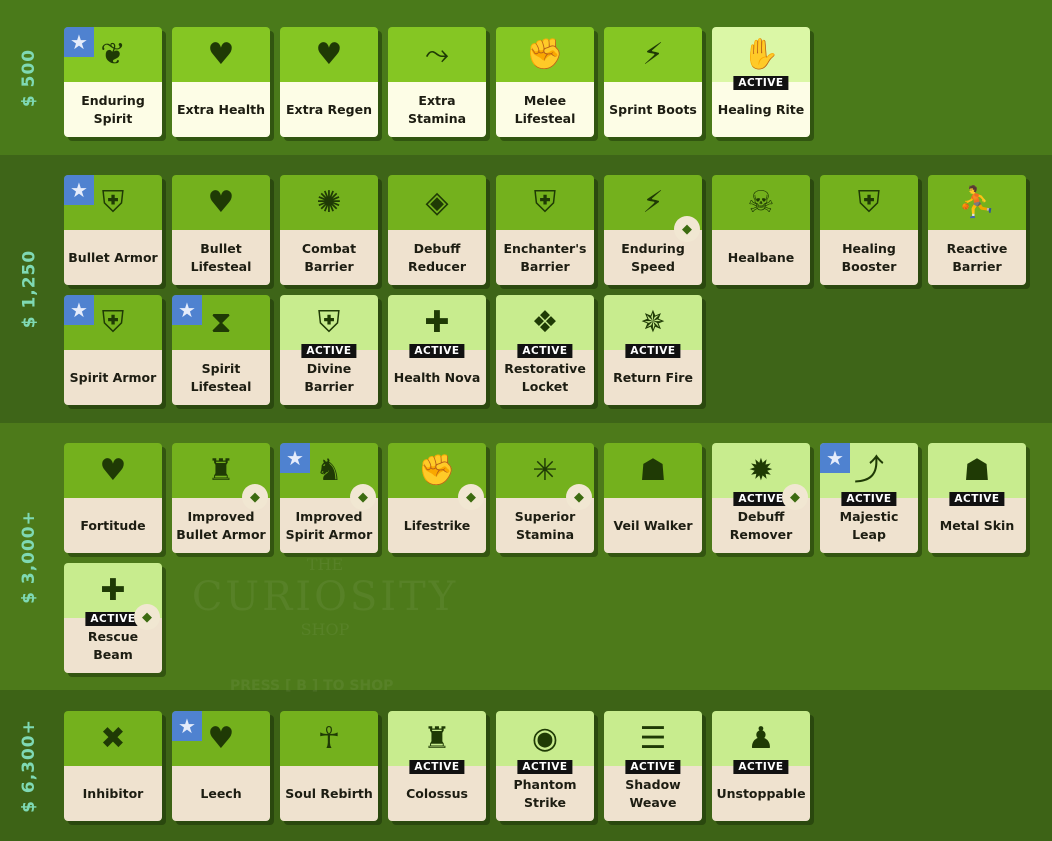 Image resolution: width=1052 pixels, height=841 pixels. I want to click on item-card: ✖ Inhibitor, so click(113, 766).